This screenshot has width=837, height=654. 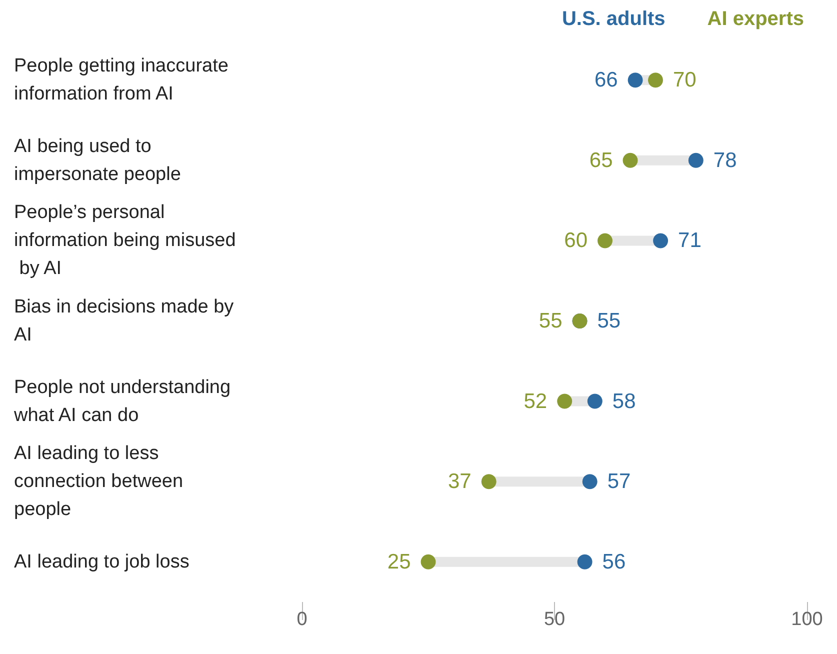 I want to click on data-label: 37, so click(x=460, y=482).